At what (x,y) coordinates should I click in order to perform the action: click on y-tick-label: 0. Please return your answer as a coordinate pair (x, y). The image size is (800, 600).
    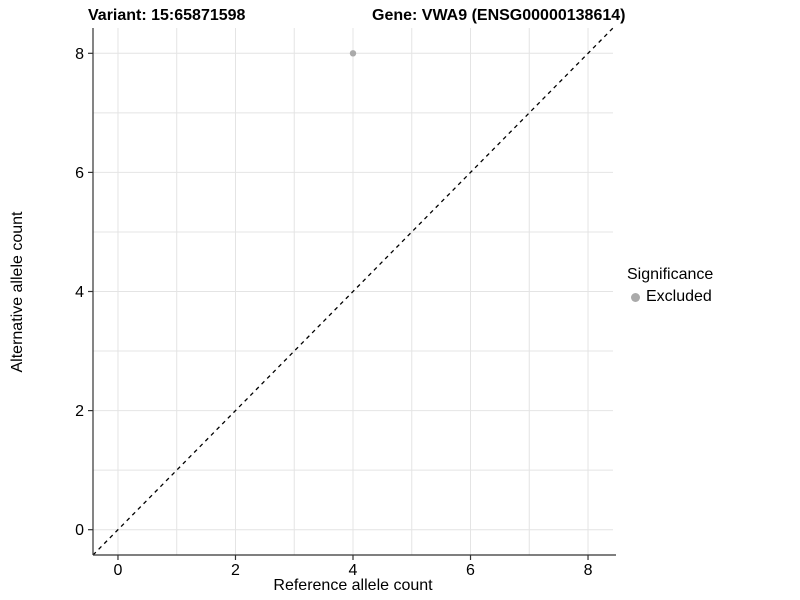
    Looking at the image, I should click on (79, 530).